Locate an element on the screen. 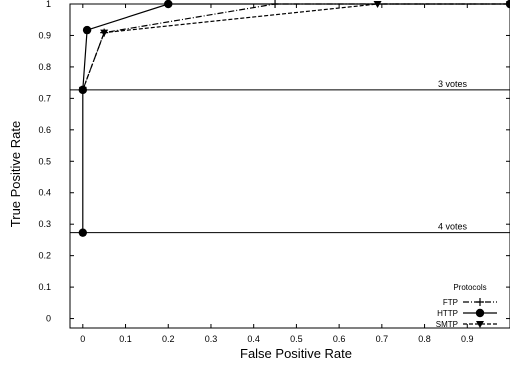 This screenshot has height=365, width=510. y-tick-label: 1 is located at coordinates (48, 4).